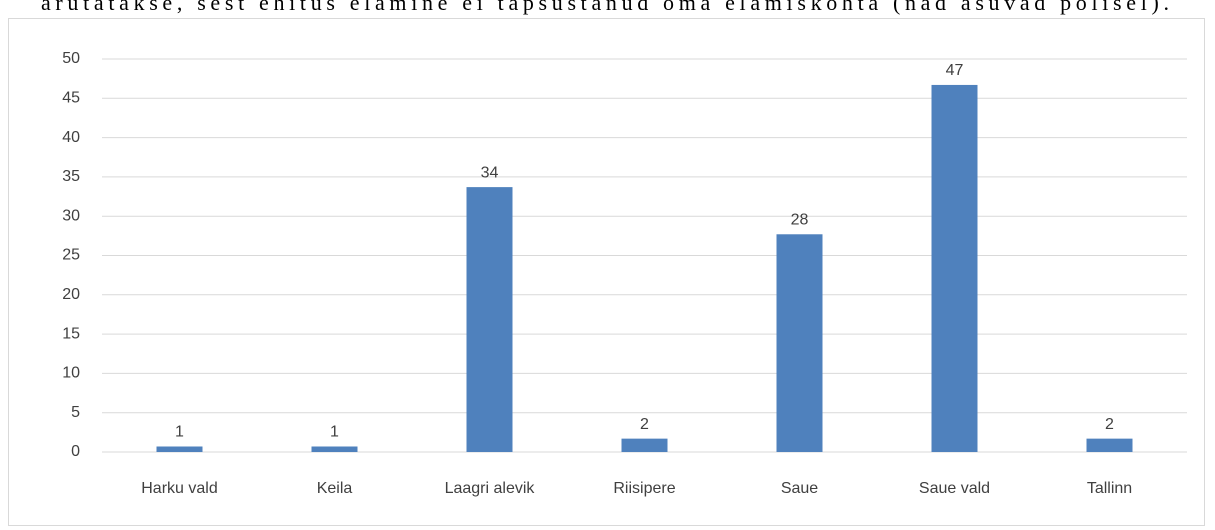 This screenshot has height=530, width=1215. Describe the element at coordinates (490, 488) in the screenshot. I see `x-tick-label: Laagri alevik` at that location.